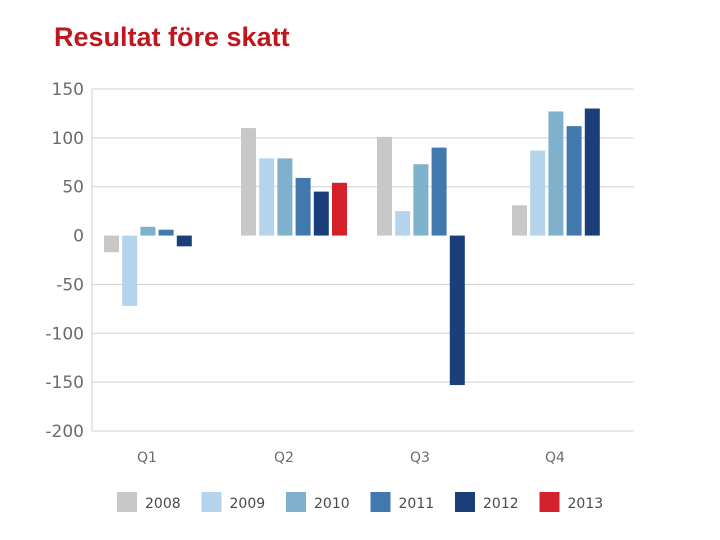  I want to click on x-tick-labels: Q1 Q2 Q3 Q4, so click(351, 458).